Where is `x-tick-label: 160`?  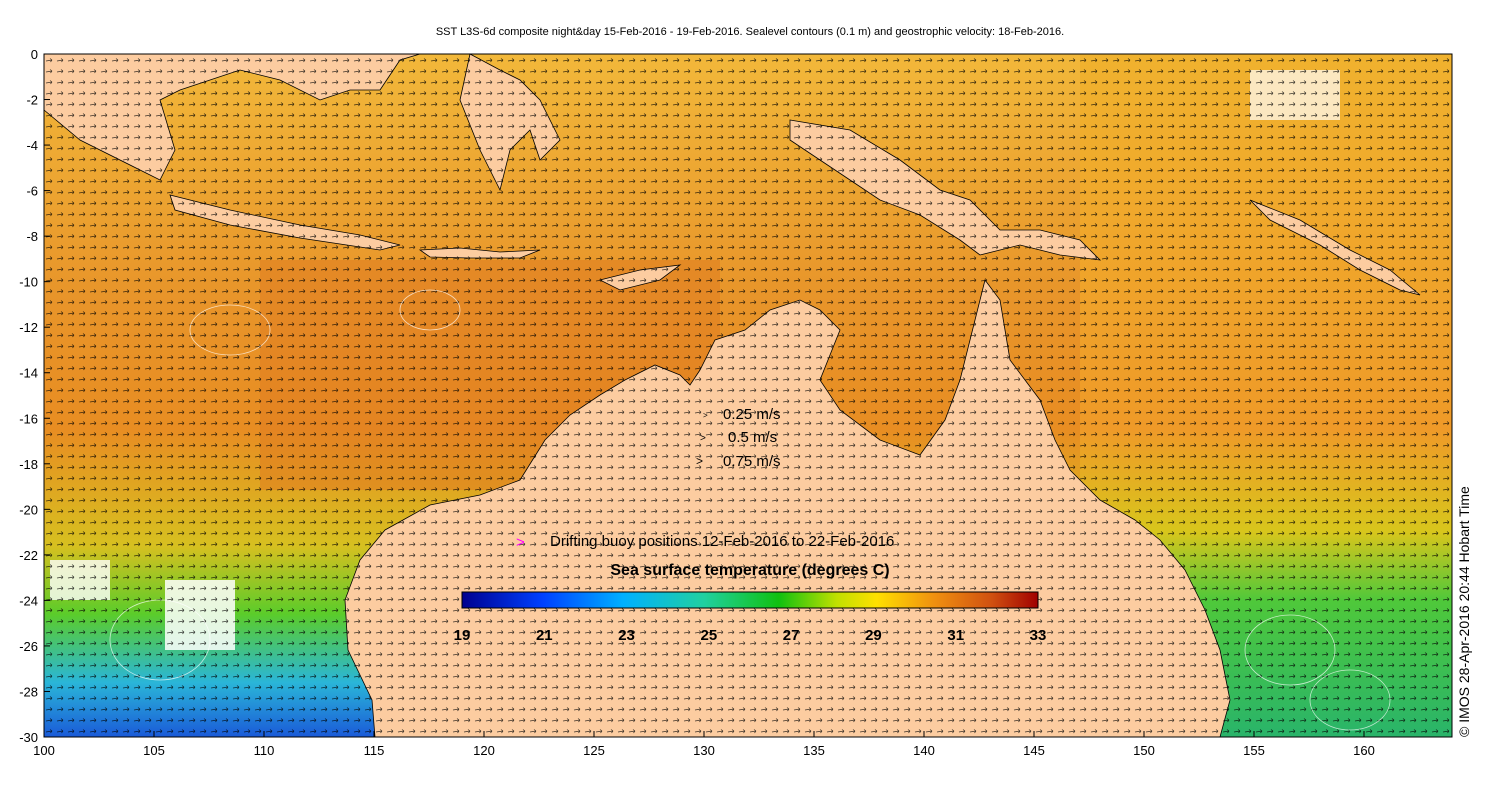
x-tick-label: 160 is located at coordinates (1364, 750).